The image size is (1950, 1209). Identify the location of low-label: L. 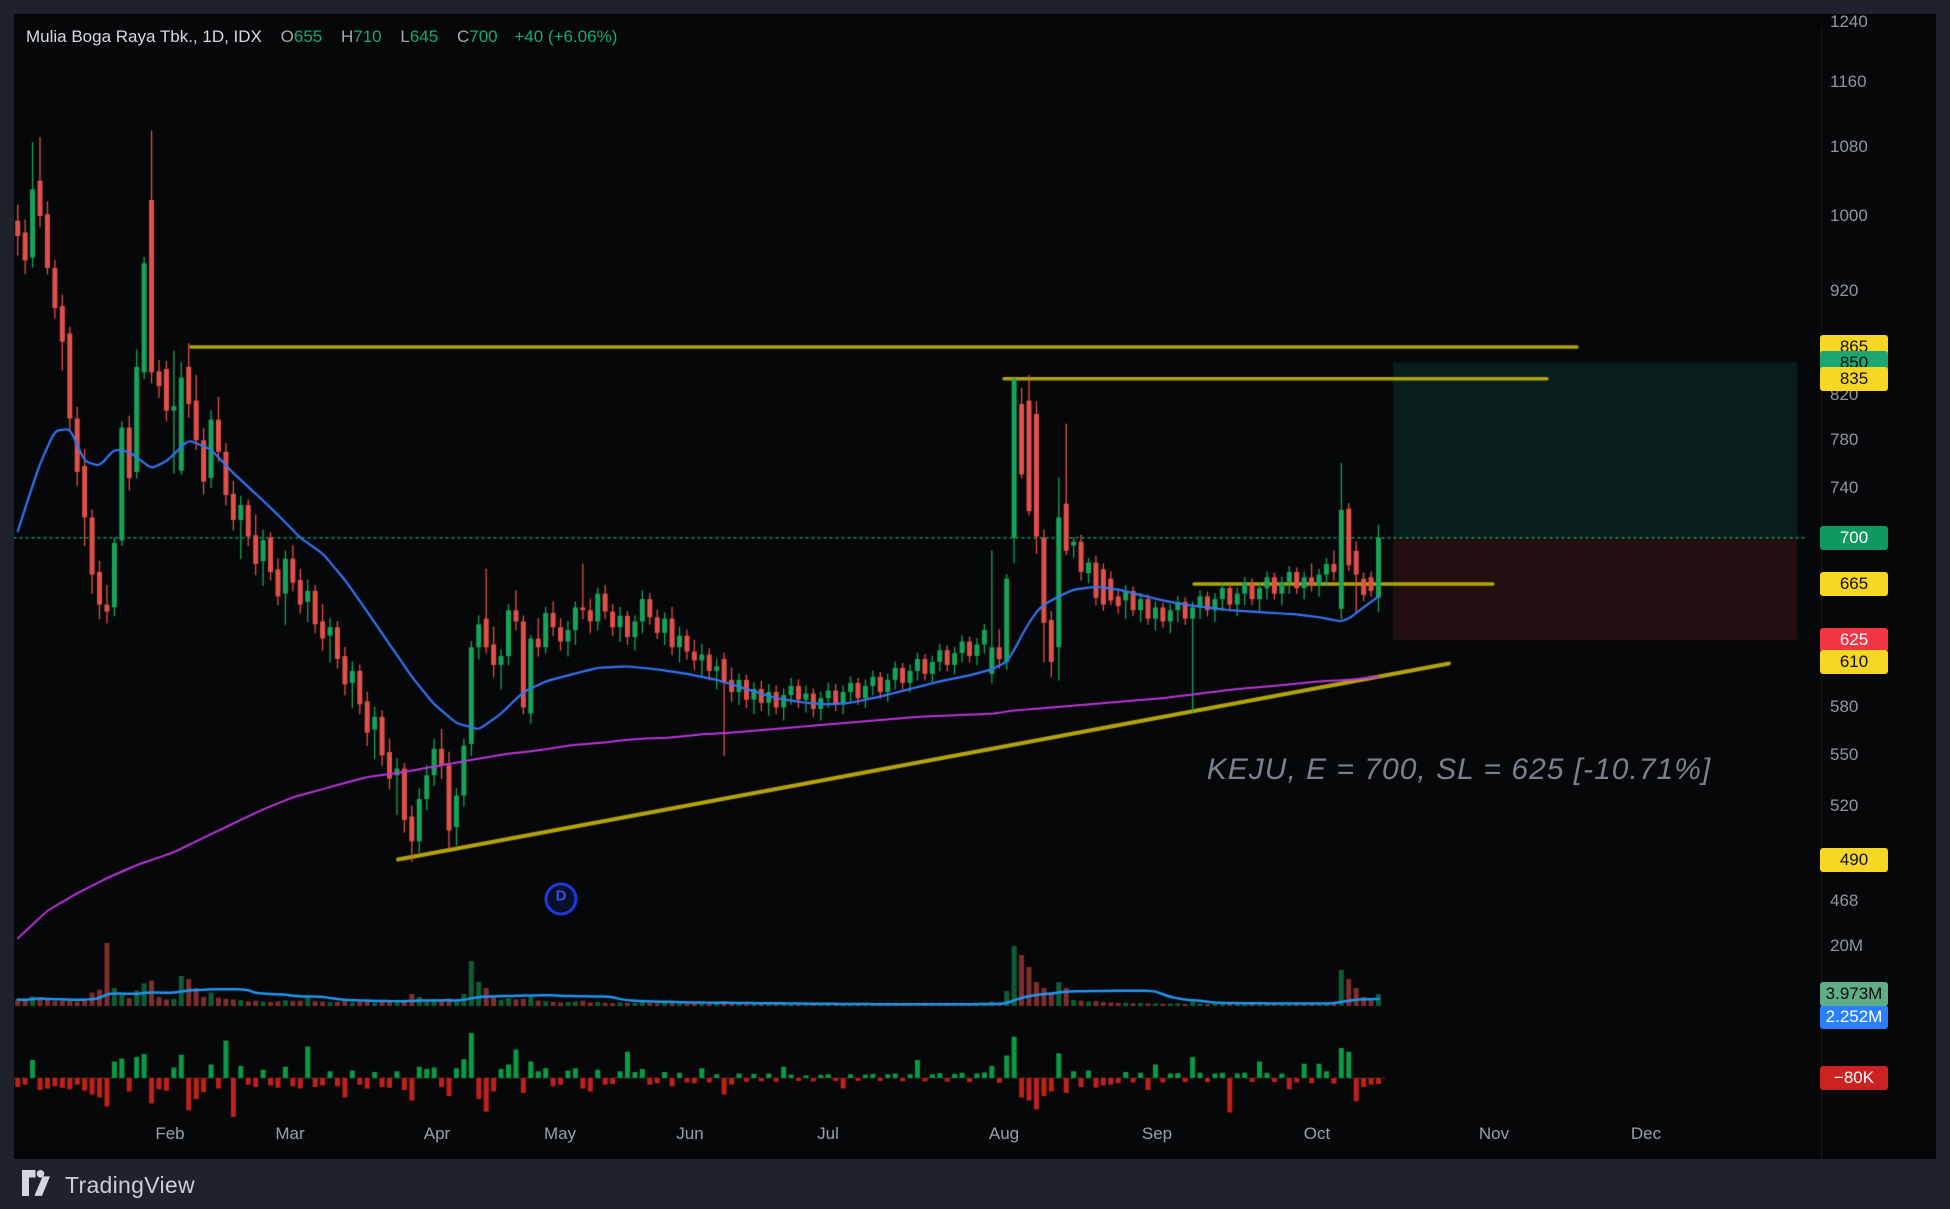
(405, 36).